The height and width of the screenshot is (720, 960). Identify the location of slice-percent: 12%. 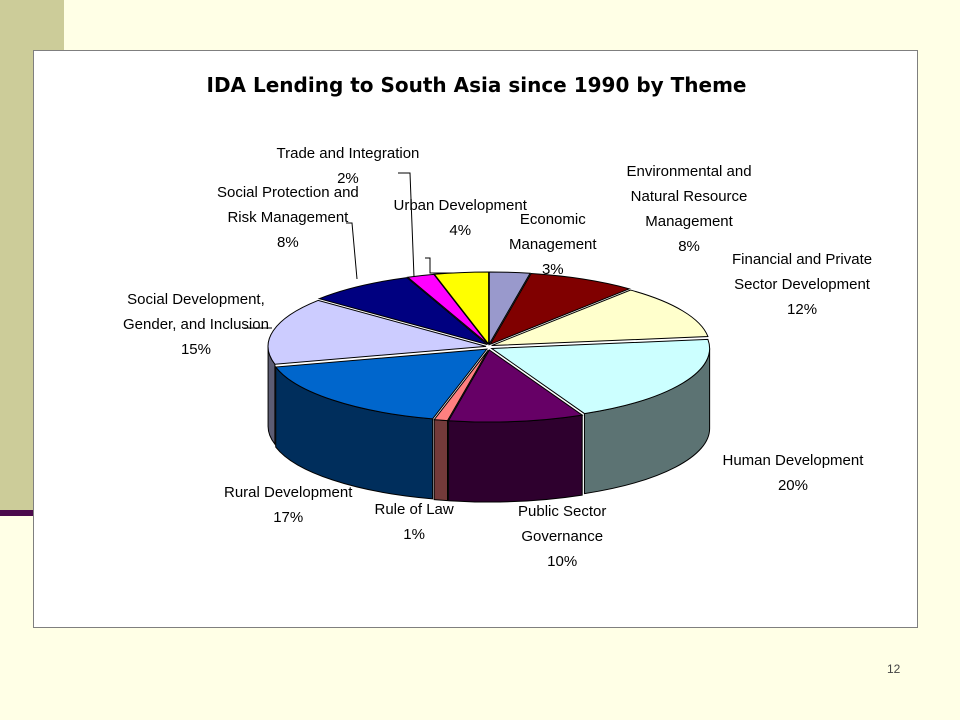
(802, 309).